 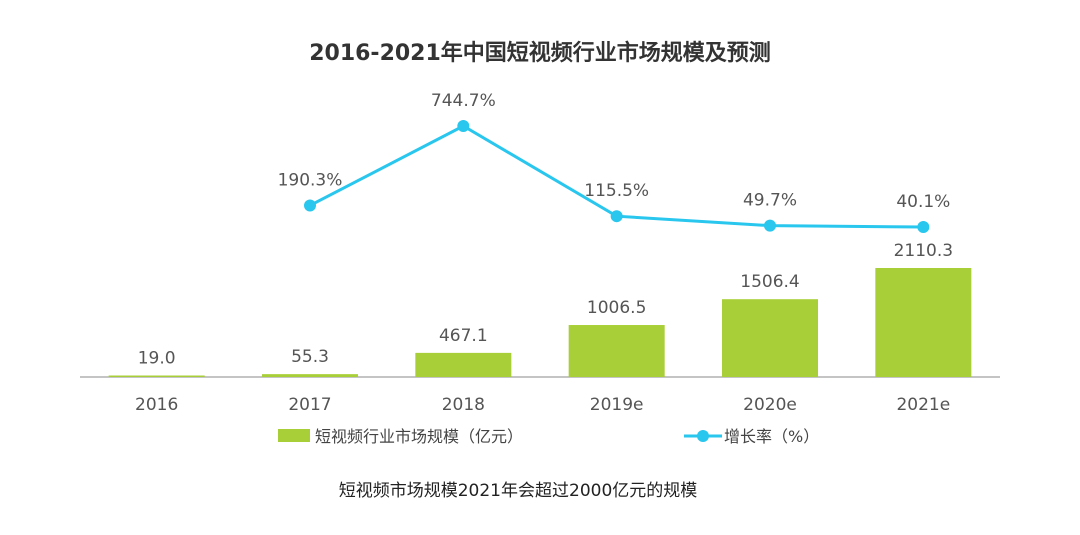 What do you see at coordinates (310, 180) in the screenshot?
I see `growth-label-2017: 190.3%` at bounding box center [310, 180].